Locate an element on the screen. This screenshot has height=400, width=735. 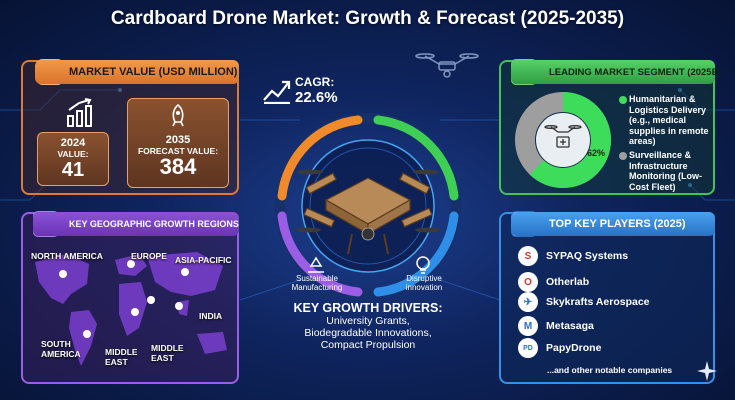
sypaq-logo-icon: S is located at coordinates (528, 256).